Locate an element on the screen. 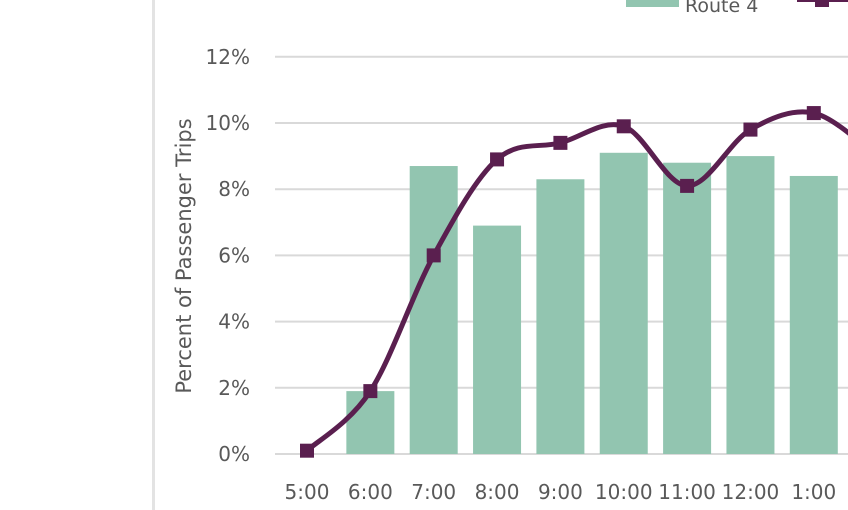 This screenshot has height=510, width=848. y-axis-ticks: 0% 2% 4% 6% 8% 10% 12% is located at coordinates (228, 255).